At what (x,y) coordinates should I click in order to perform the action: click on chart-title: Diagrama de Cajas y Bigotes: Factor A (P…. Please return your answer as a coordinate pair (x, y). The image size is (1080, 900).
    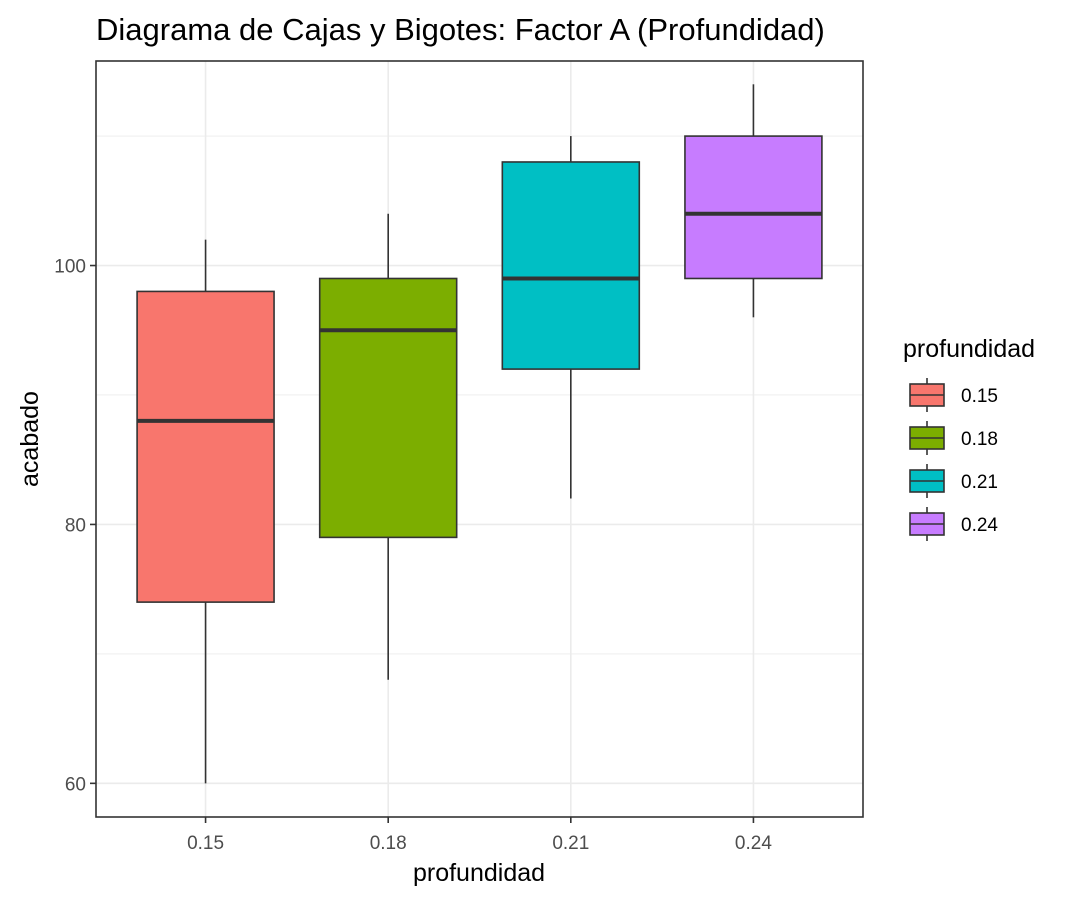
    Looking at the image, I should click on (460, 29).